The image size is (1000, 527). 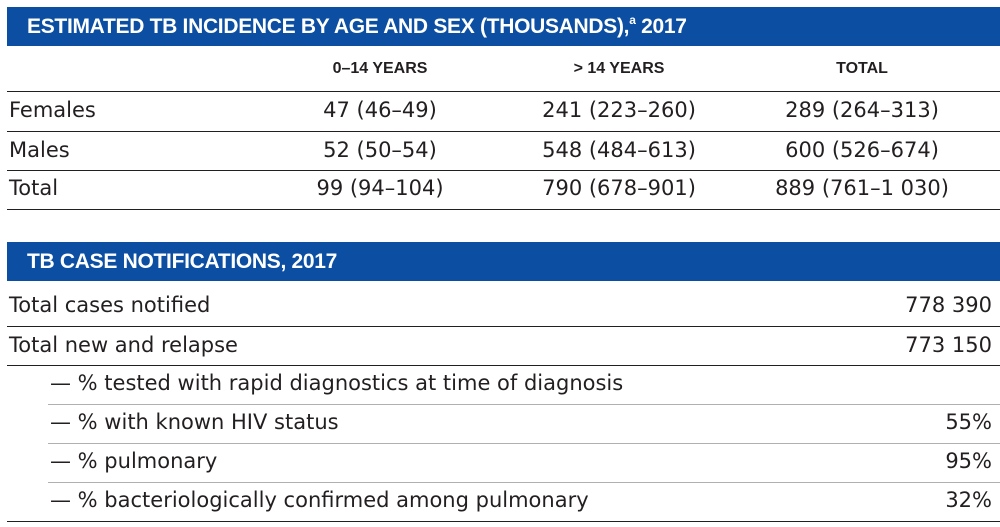 What do you see at coordinates (862, 68) in the screenshot?
I see `column-header-total: TOTAL` at bounding box center [862, 68].